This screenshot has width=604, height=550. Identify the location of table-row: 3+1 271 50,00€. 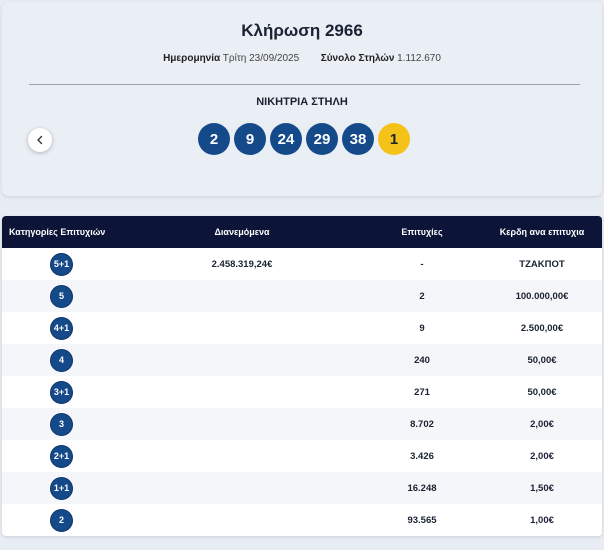
(302, 392).